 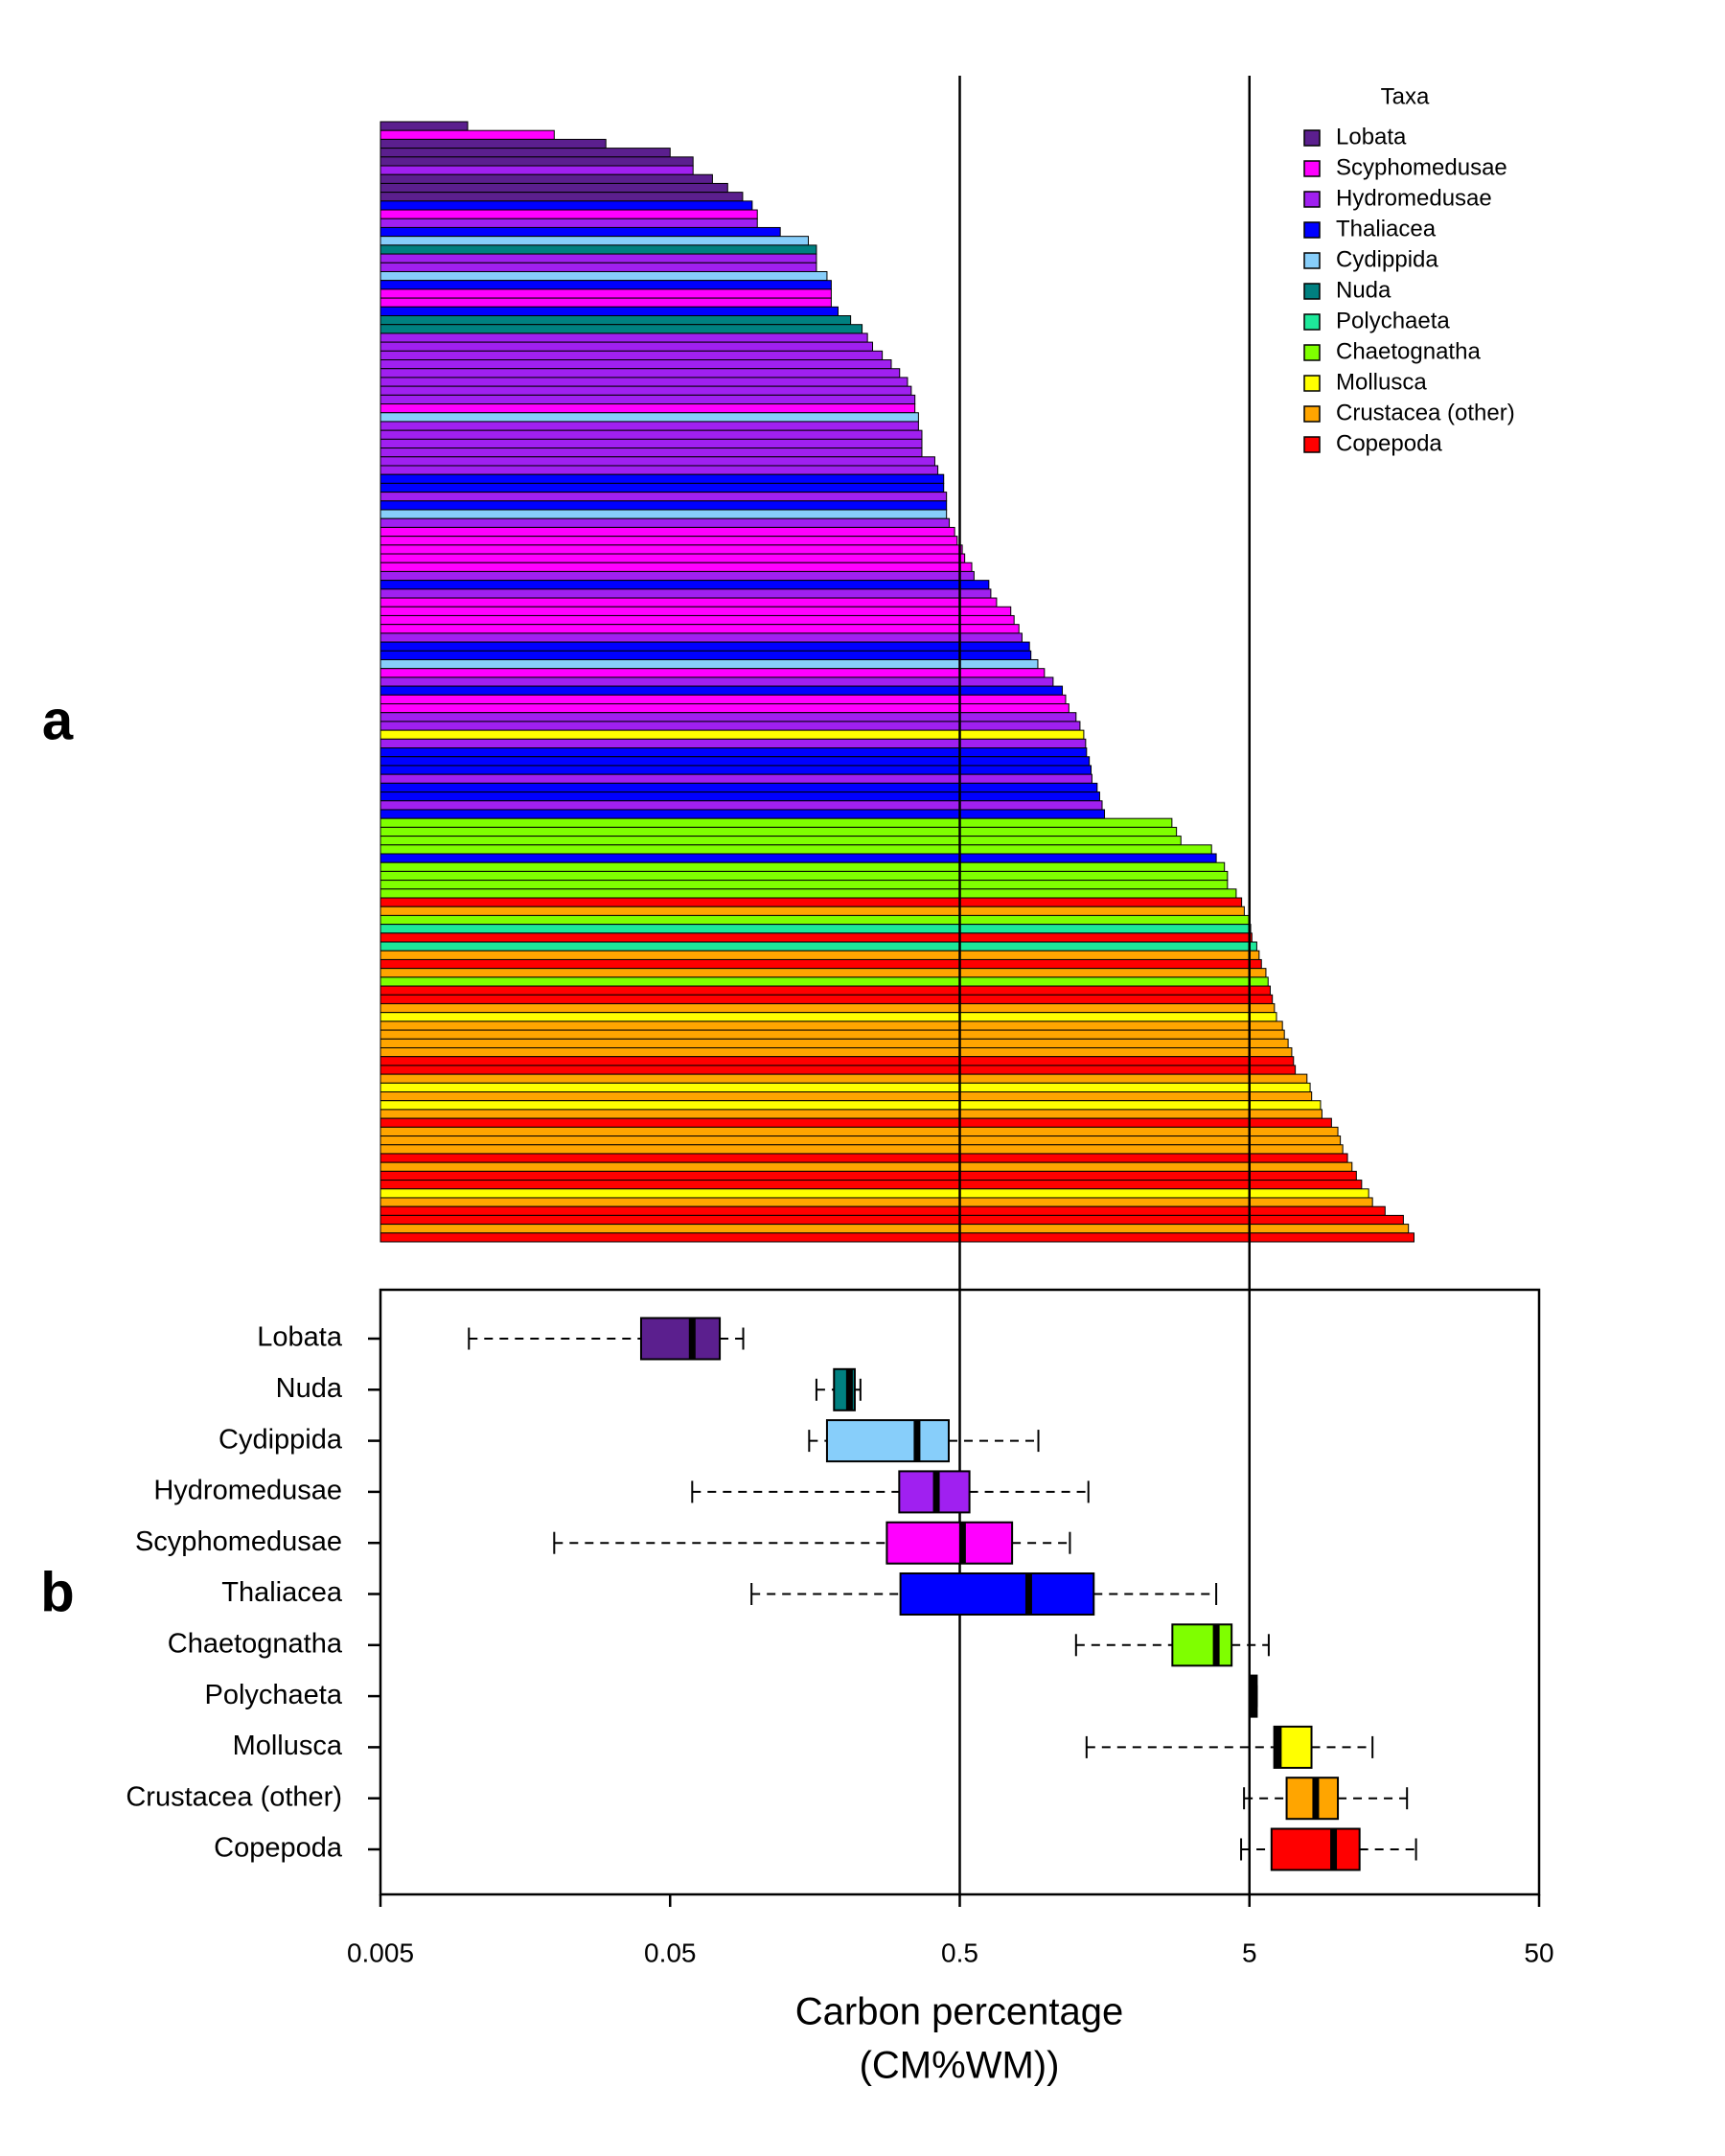 I want to click on y-tick-label: Nuda, so click(x=309, y=1388).